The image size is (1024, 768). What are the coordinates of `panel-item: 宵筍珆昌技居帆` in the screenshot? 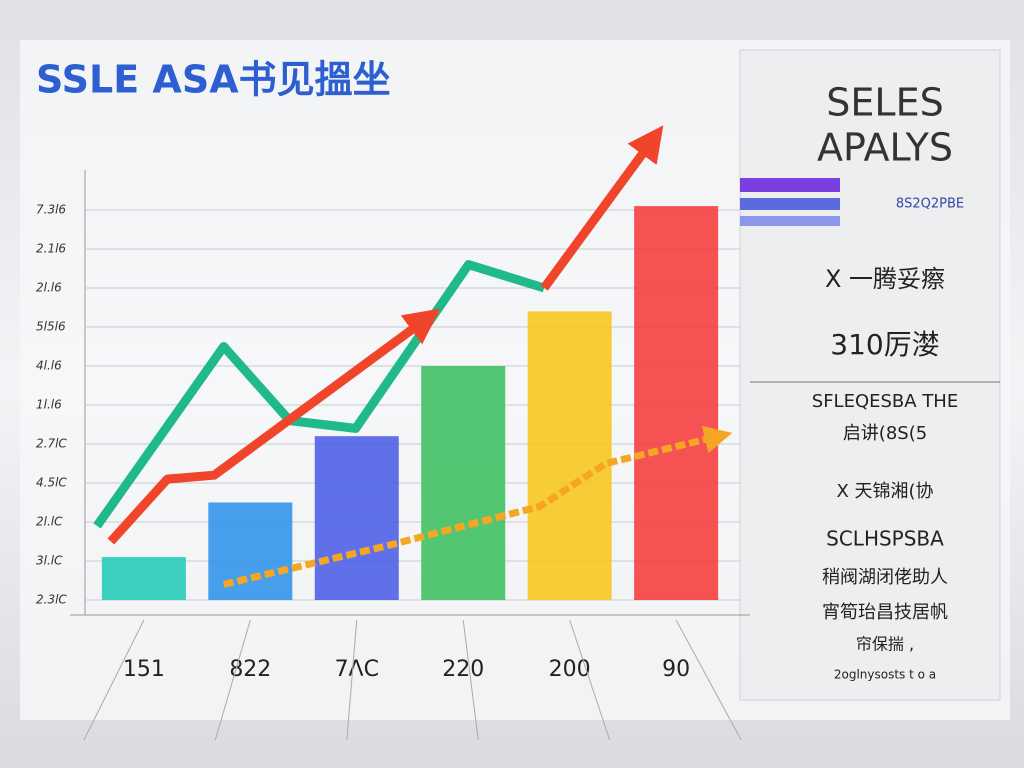 It's located at (885, 612).